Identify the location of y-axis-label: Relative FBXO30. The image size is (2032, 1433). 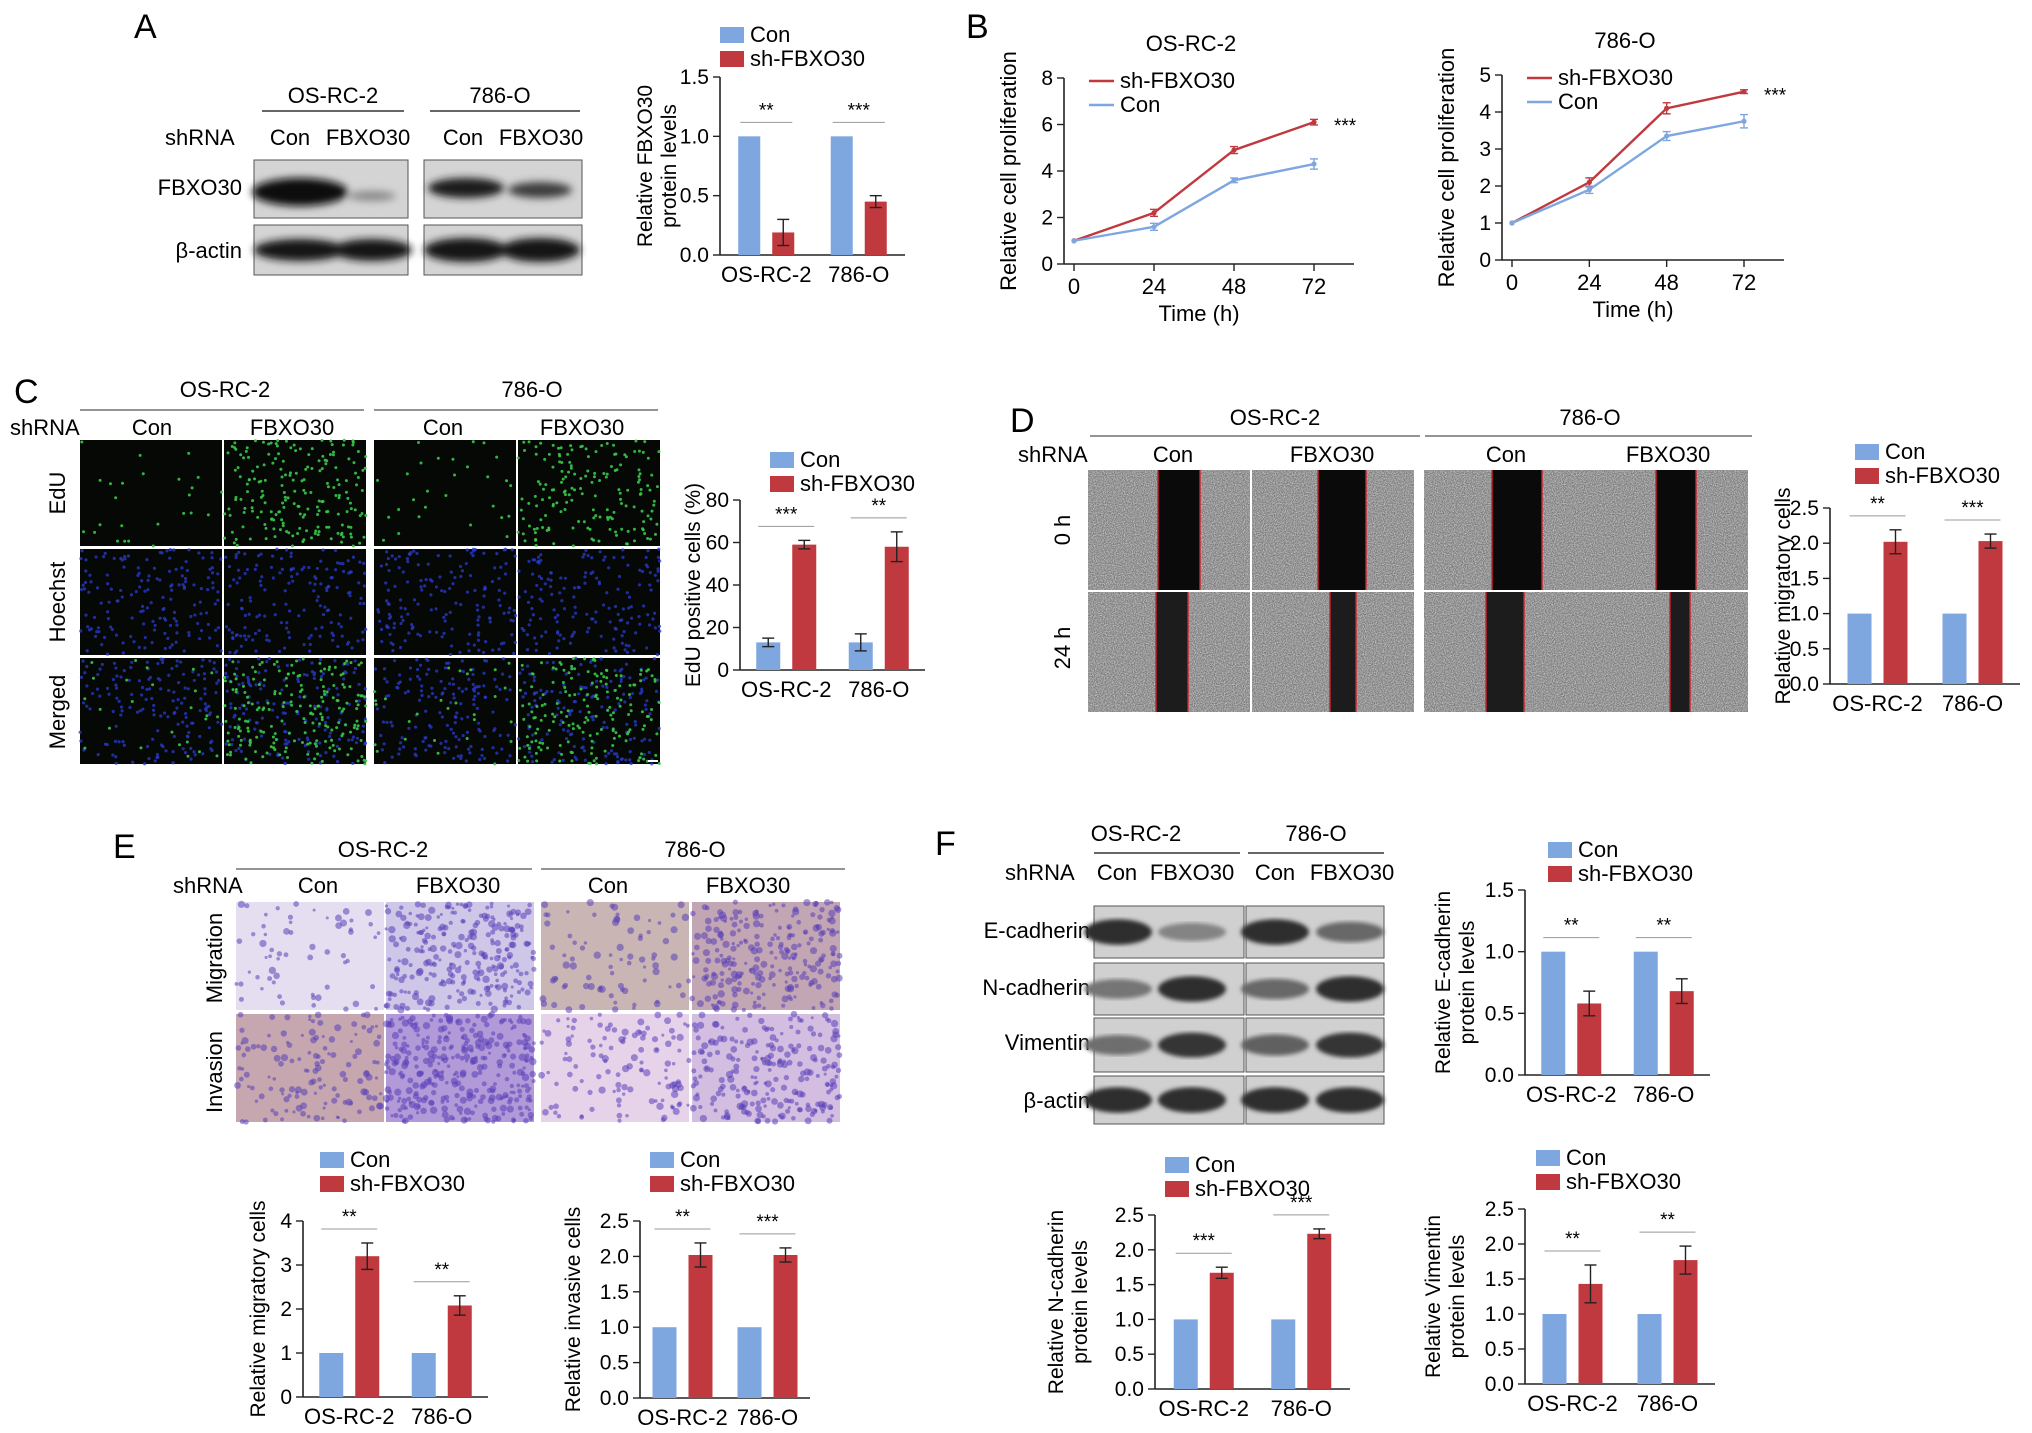
(645, 166).